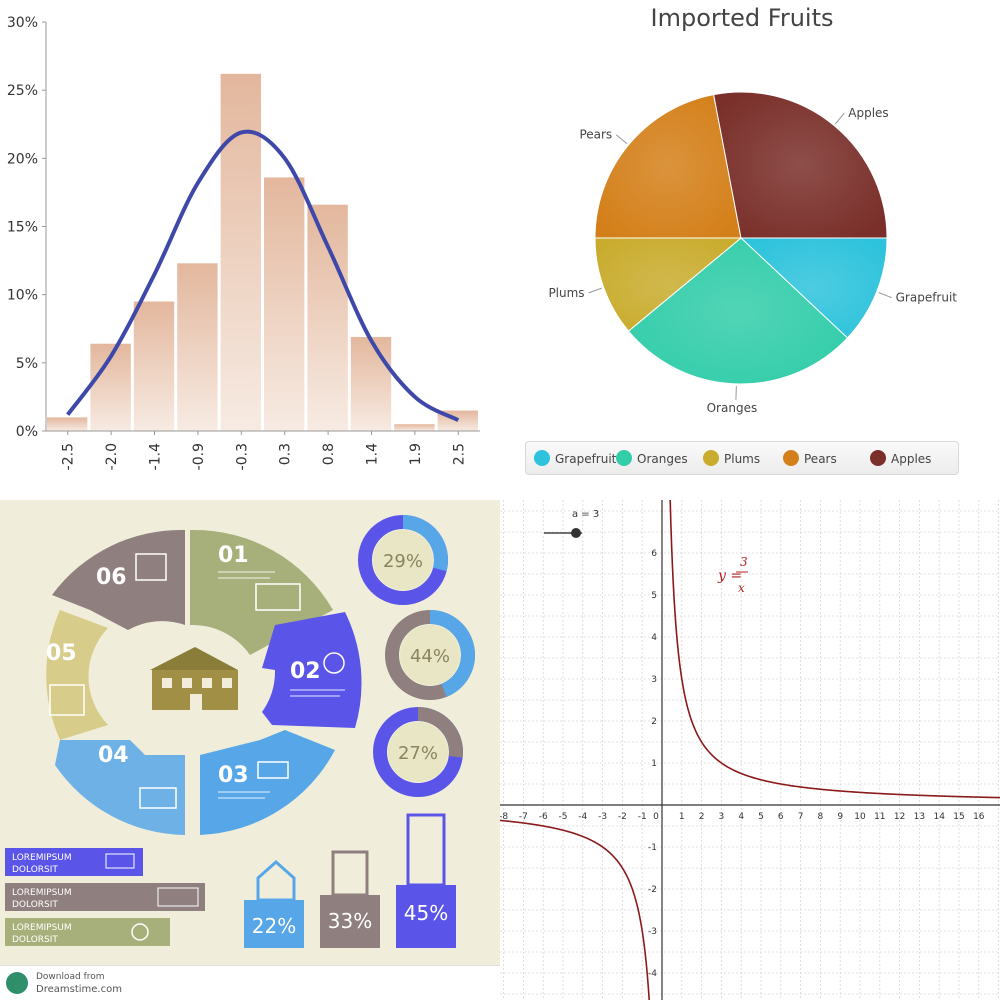  Describe the element at coordinates (22, 228) in the screenshot. I see `hist-y-tick-3: 15%` at that location.